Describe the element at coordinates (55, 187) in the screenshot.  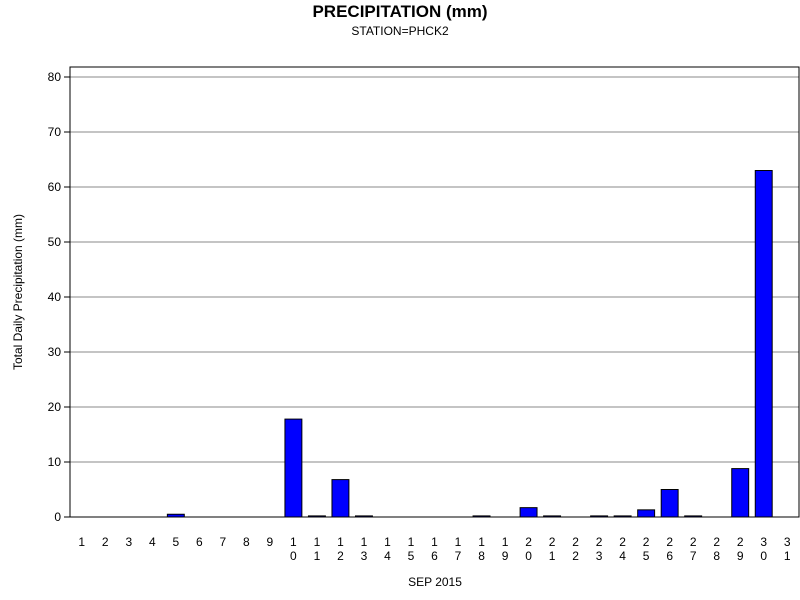
I see `y-tick-label: 60` at that location.